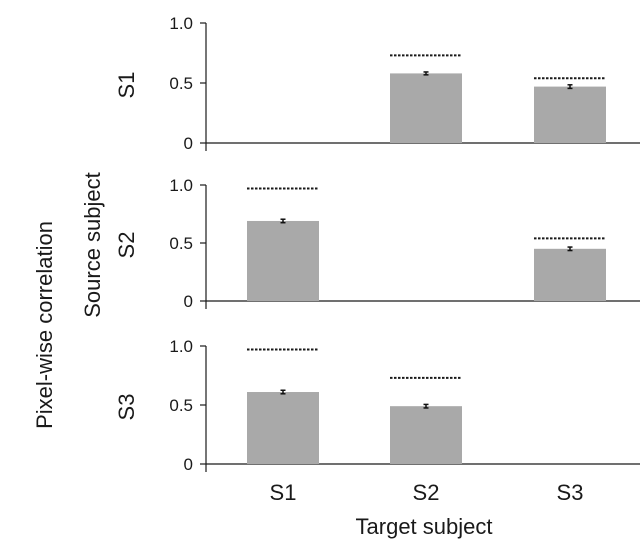  Describe the element at coordinates (570, 274) in the screenshot. I see `bar-s2-to-s3` at that location.